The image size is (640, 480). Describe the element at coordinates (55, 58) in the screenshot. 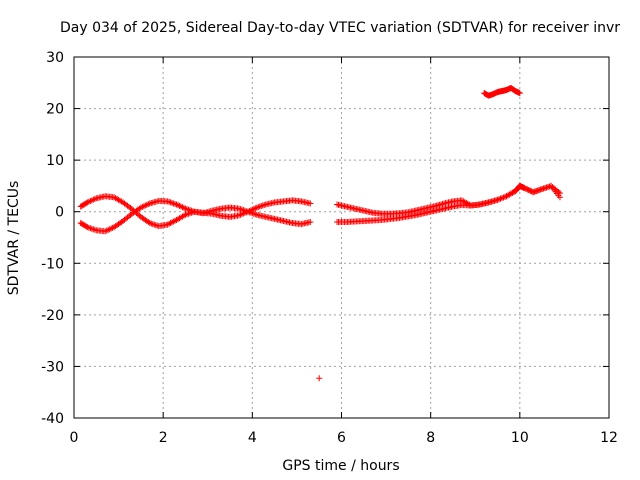

I see `y-tick-label: 30` at that location.